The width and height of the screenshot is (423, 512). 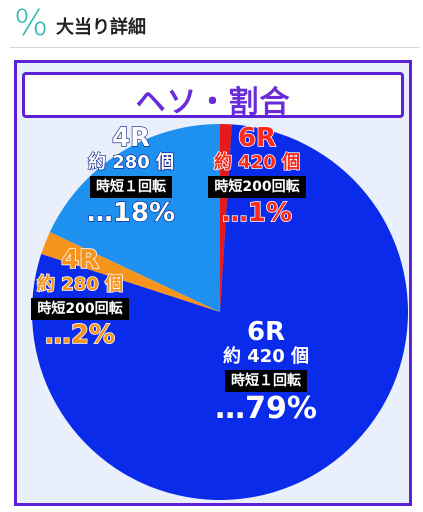 I want to click on label-4r-18: 4R 約 280 個 時短１回転 …18%, so click(x=131, y=175).